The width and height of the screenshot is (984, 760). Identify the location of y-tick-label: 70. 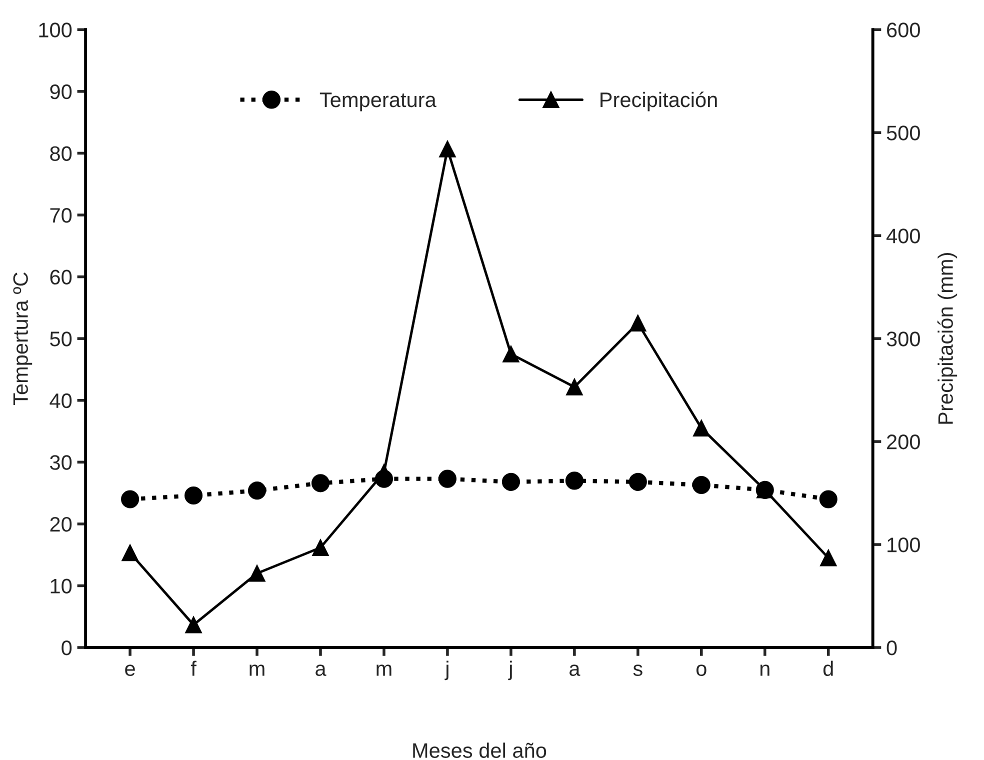
(61, 215).